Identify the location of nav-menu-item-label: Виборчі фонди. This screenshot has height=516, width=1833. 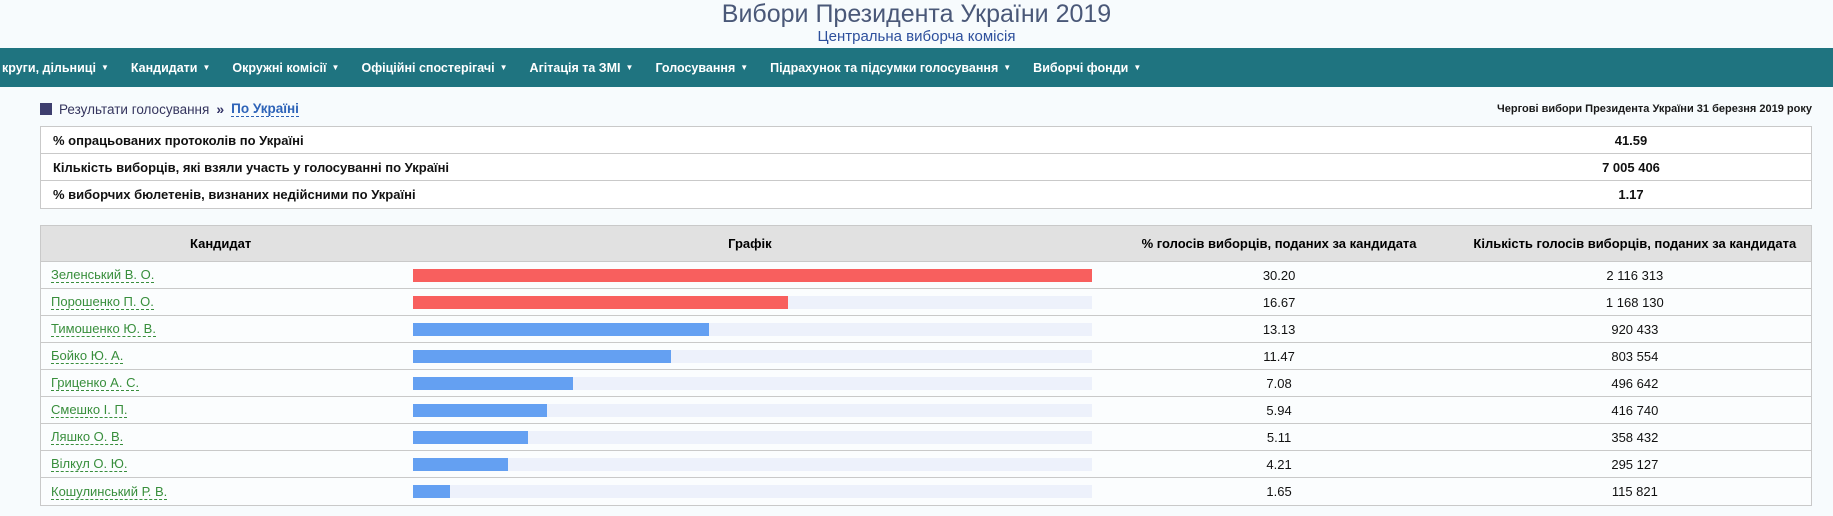
(1081, 67).